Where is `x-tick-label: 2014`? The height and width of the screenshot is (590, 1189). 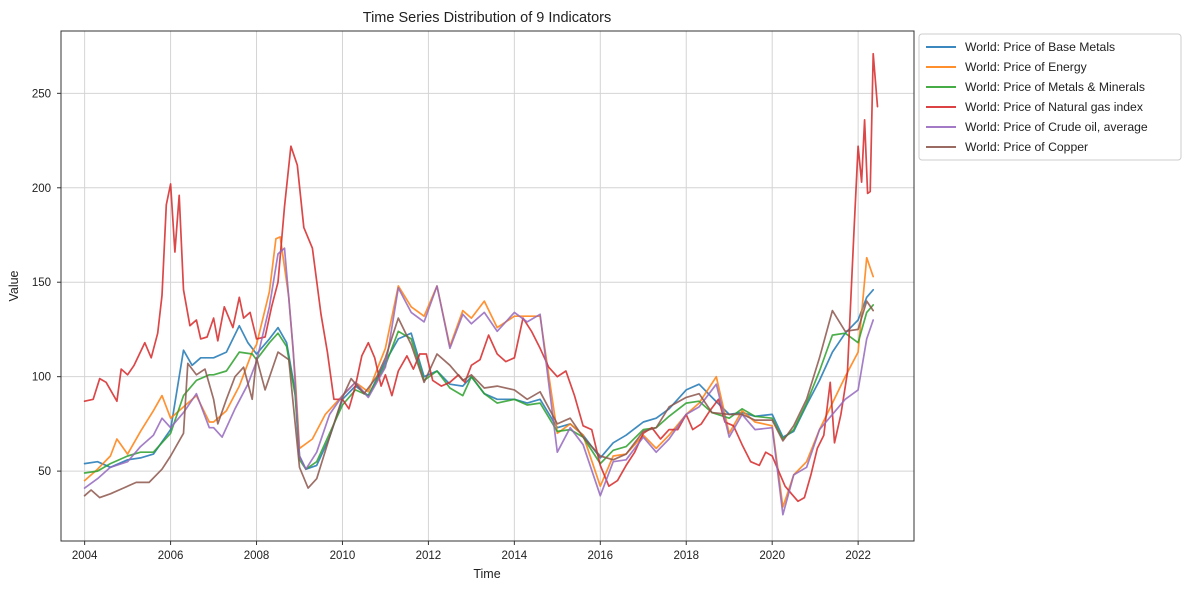
x-tick-label: 2014 is located at coordinates (515, 556).